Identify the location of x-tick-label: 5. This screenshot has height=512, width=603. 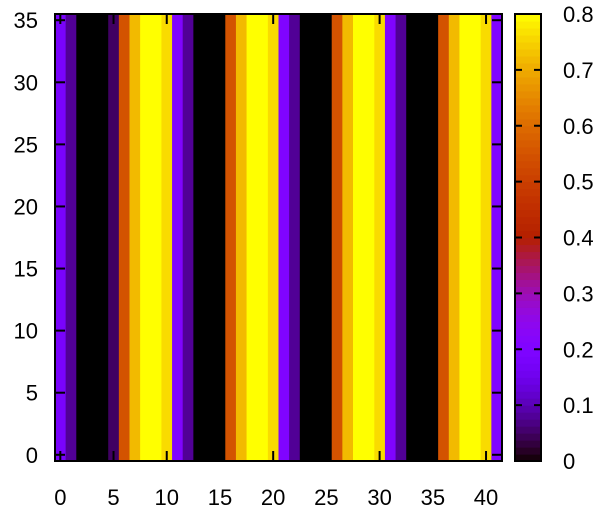
(113, 497).